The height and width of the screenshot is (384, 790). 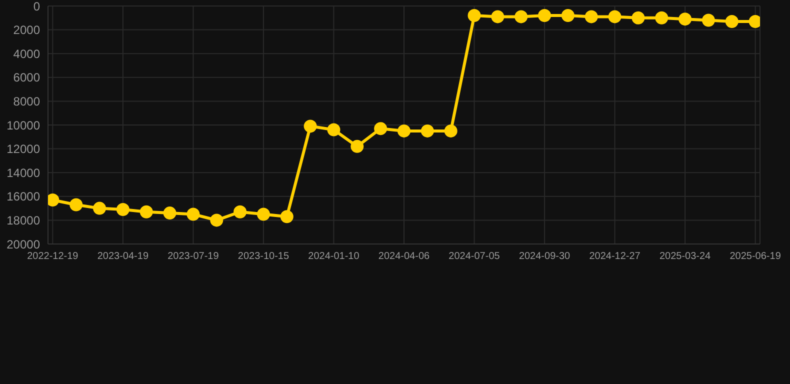 I want to click on x-tick-label: 2024-12-27, so click(x=615, y=256).